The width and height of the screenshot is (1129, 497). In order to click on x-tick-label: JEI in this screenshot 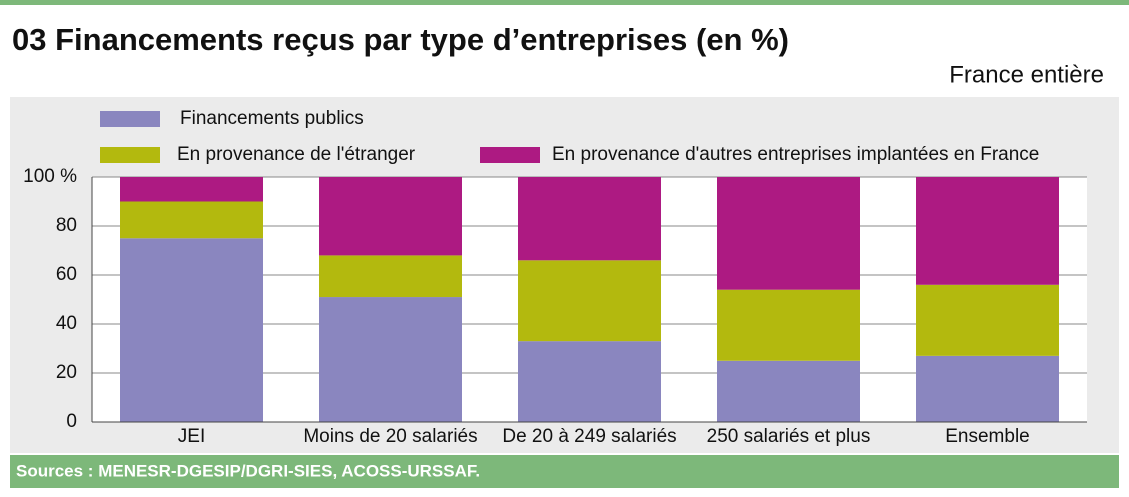, I will do `click(191, 436)`.